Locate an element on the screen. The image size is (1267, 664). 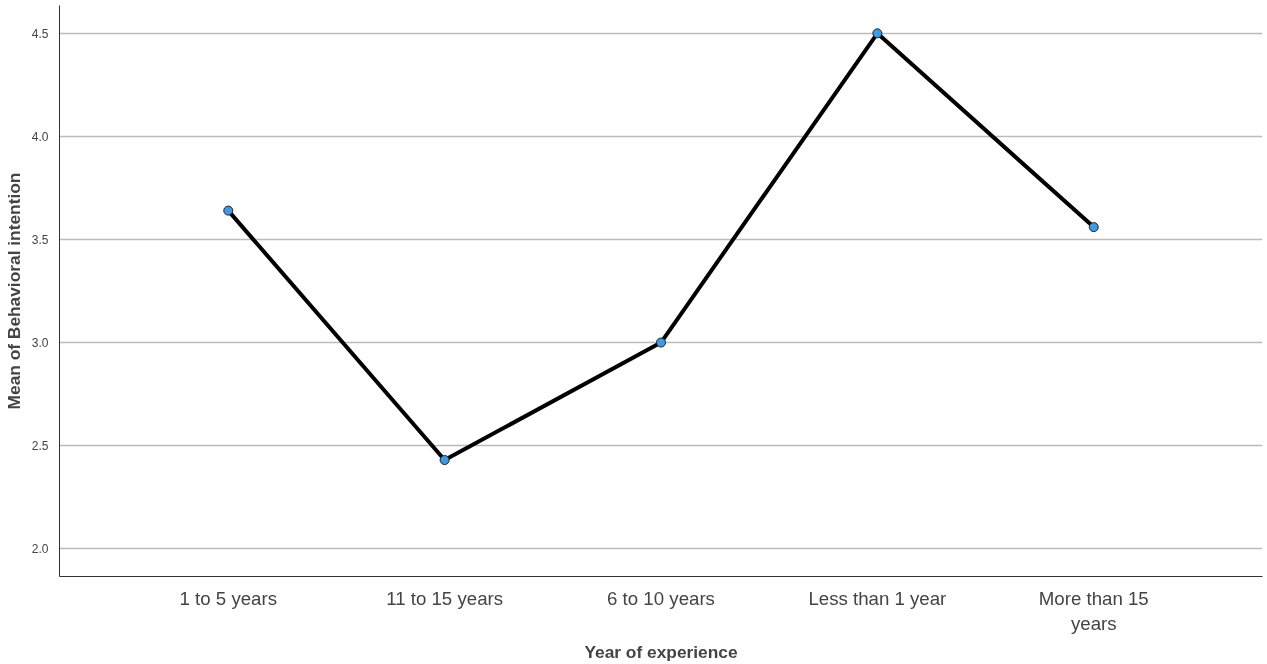
x-tick-label: More than 15 years is located at coordinates (1093, 610).